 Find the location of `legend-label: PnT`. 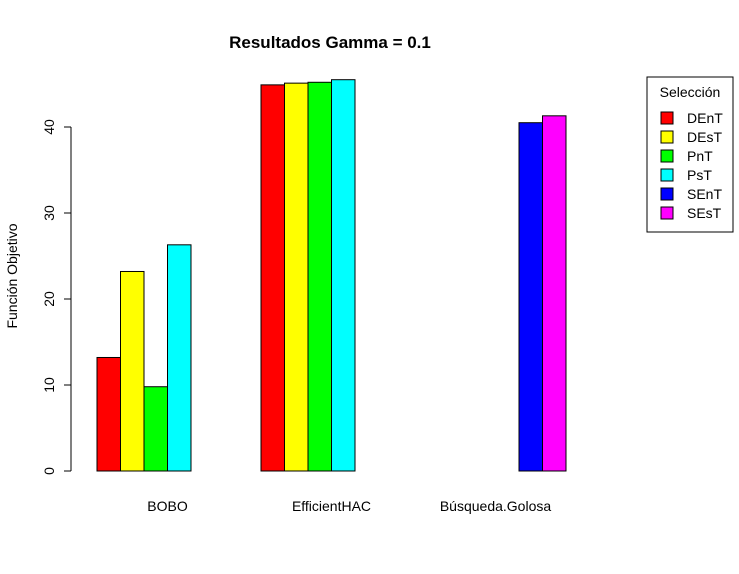

legend-label: PnT is located at coordinates (700, 156).